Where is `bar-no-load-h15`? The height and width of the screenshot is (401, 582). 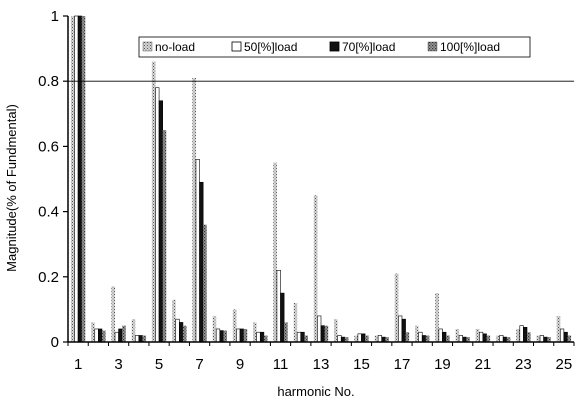
bar-no-load-h15 is located at coordinates (356, 338).